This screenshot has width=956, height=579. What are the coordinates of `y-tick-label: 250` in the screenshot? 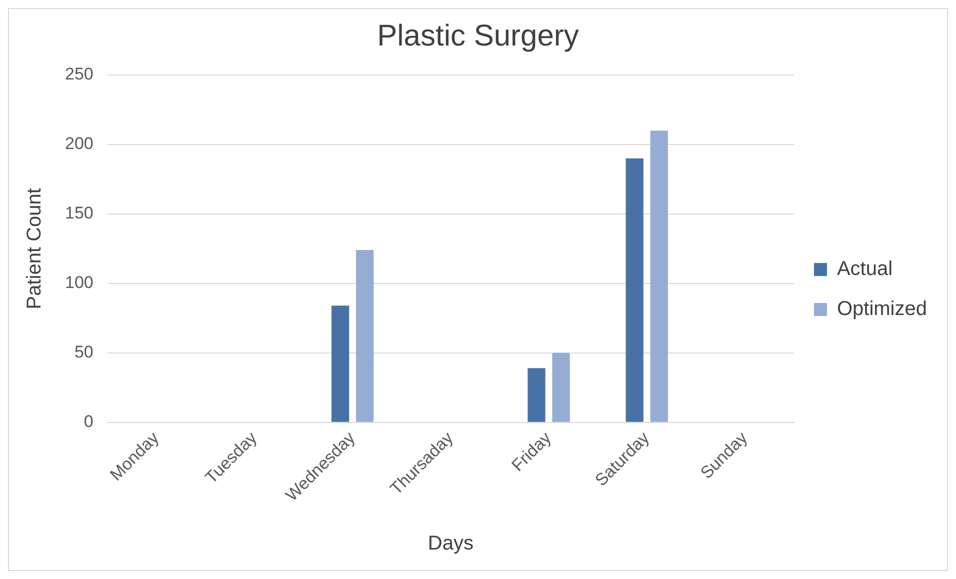 It's located at (79, 74).